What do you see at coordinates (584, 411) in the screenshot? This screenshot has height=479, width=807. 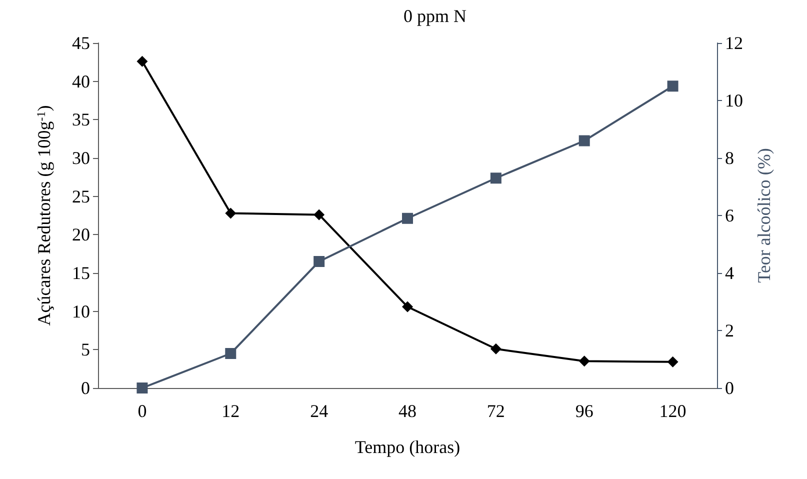 I see `x-tick-label: 96` at bounding box center [584, 411].